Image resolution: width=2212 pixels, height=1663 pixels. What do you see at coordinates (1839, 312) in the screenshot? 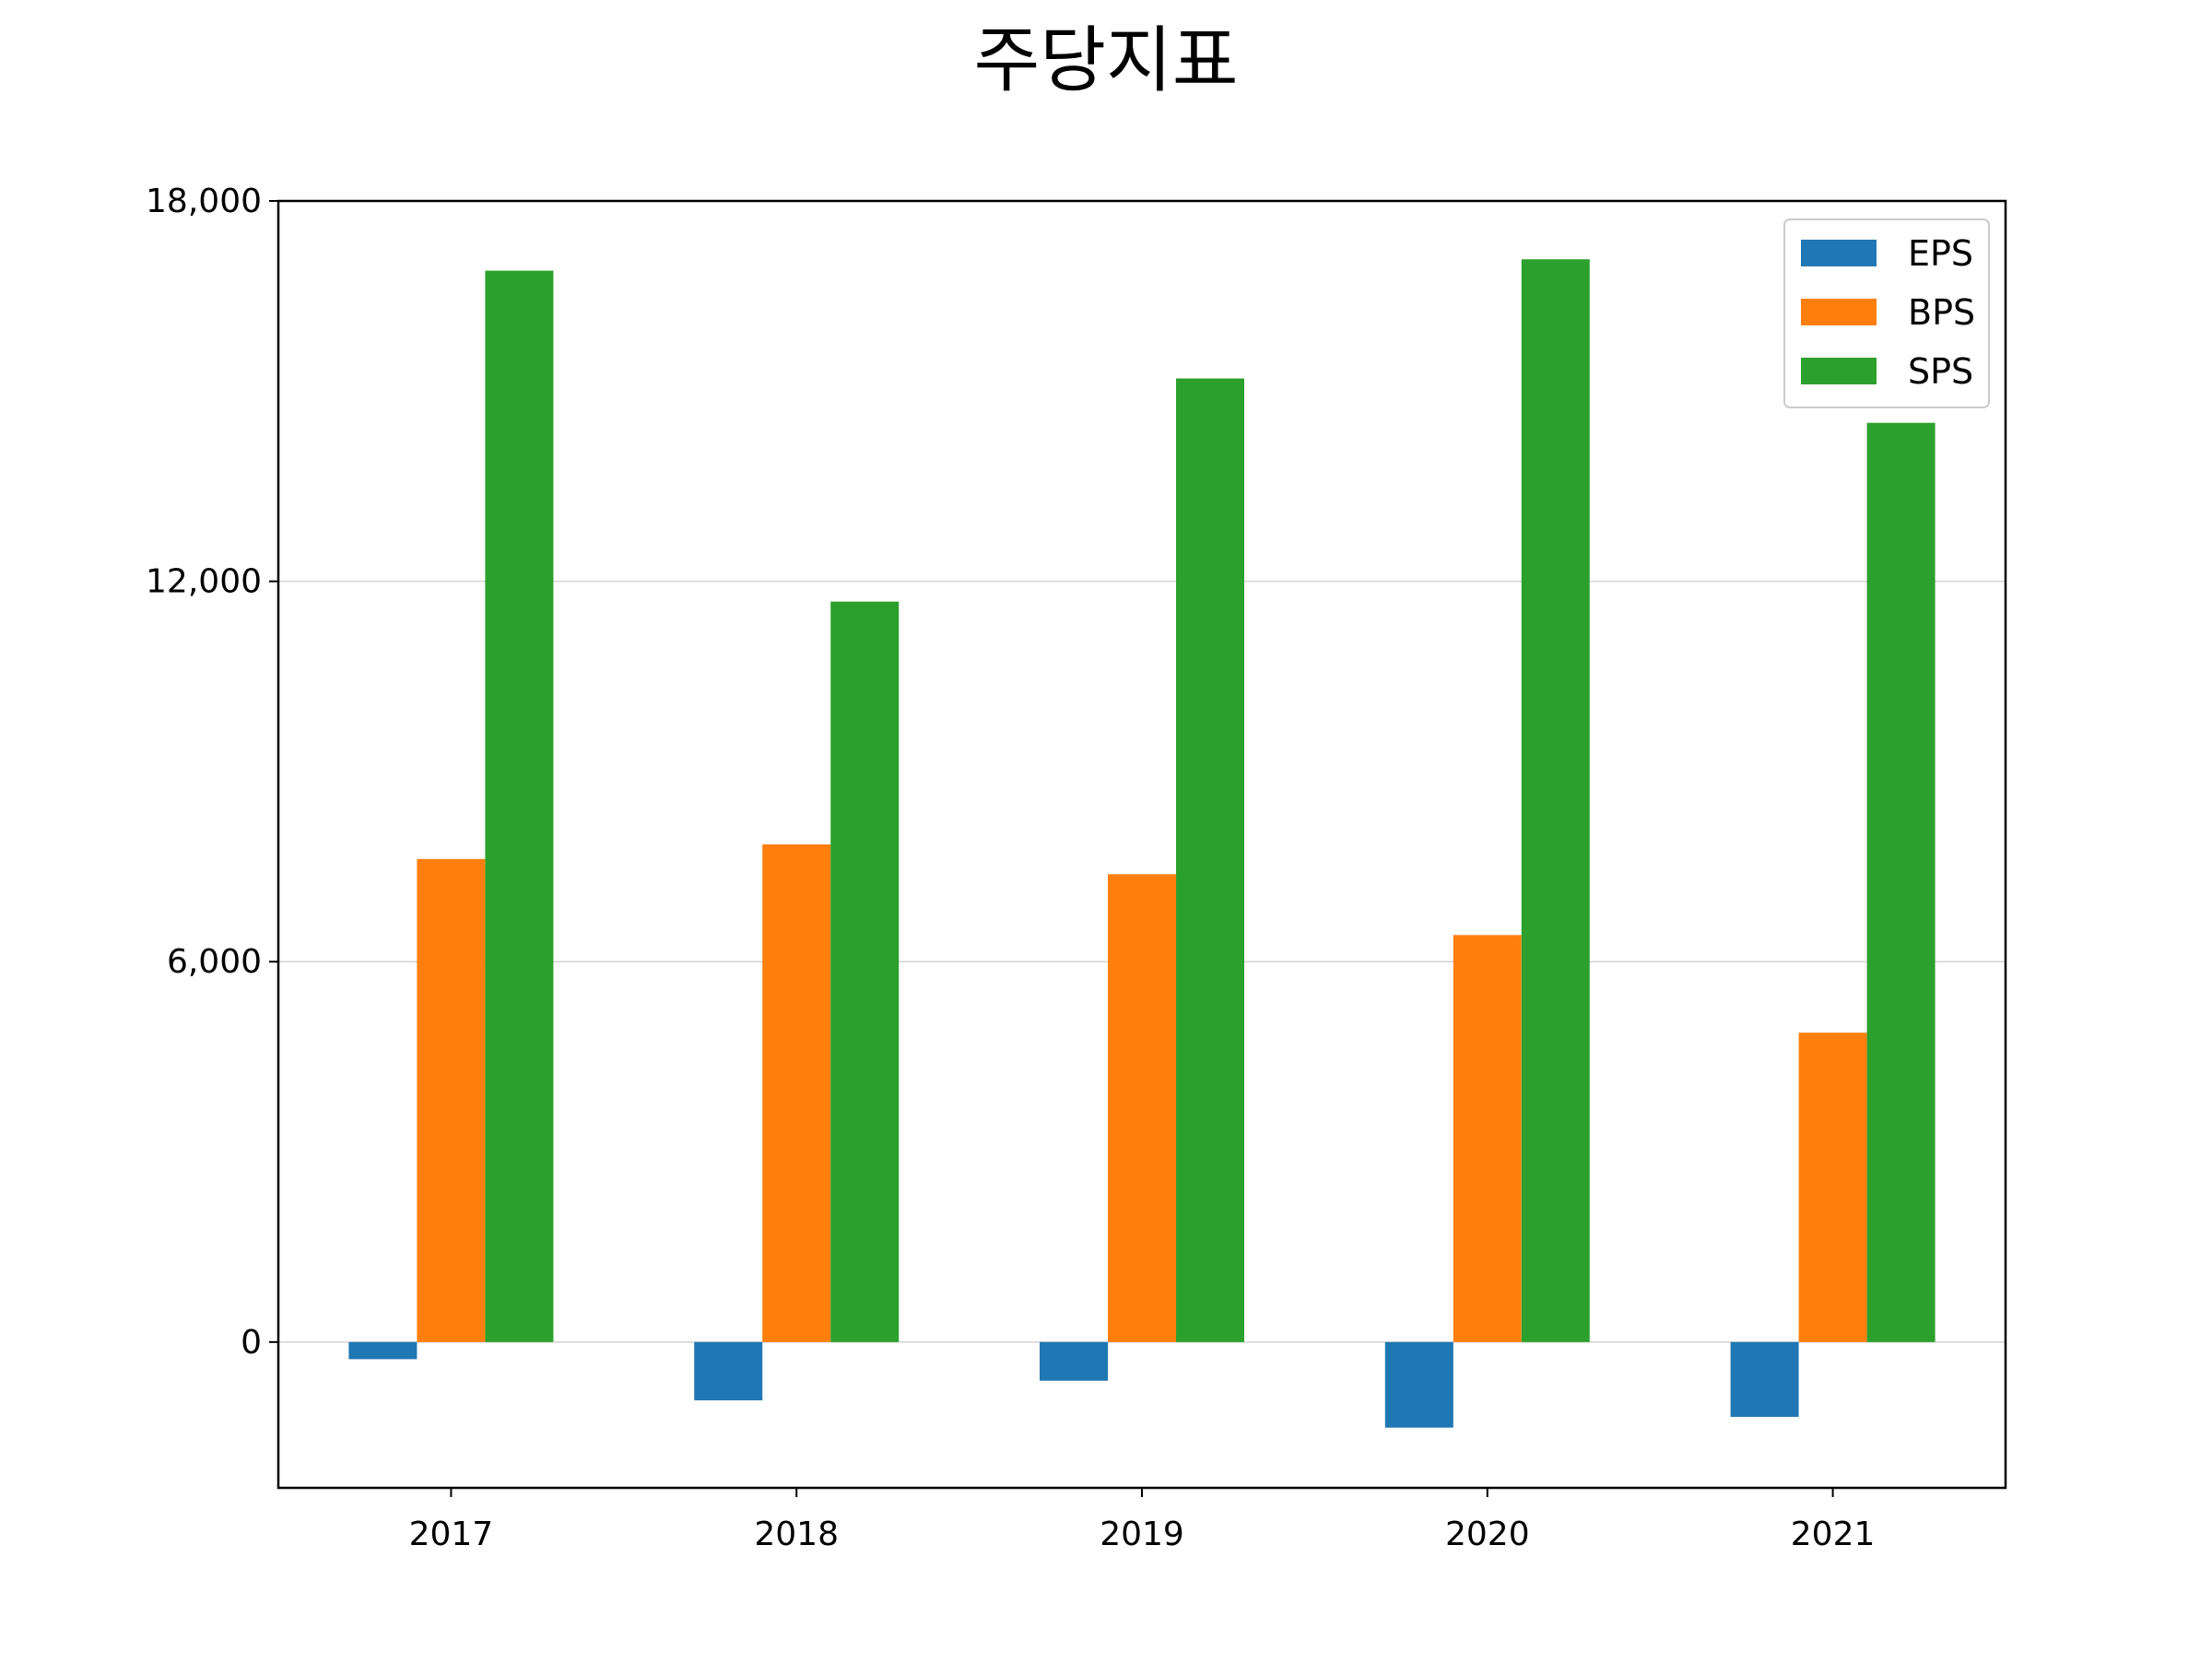
I see `legend-swatch-bps` at bounding box center [1839, 312].